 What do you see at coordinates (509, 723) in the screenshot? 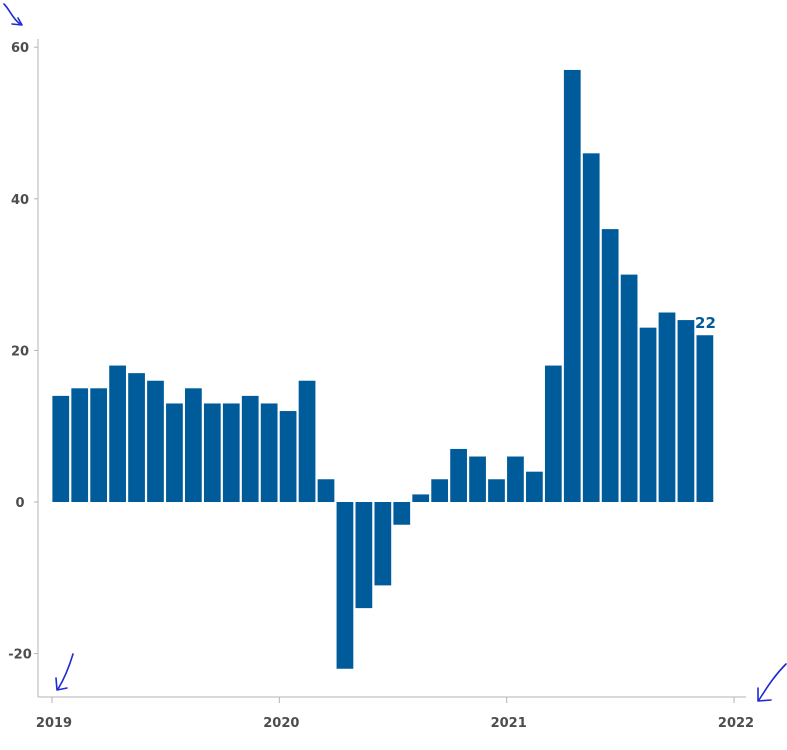
I see `x-tick-label: 2021` at bounding box center [509, 723].